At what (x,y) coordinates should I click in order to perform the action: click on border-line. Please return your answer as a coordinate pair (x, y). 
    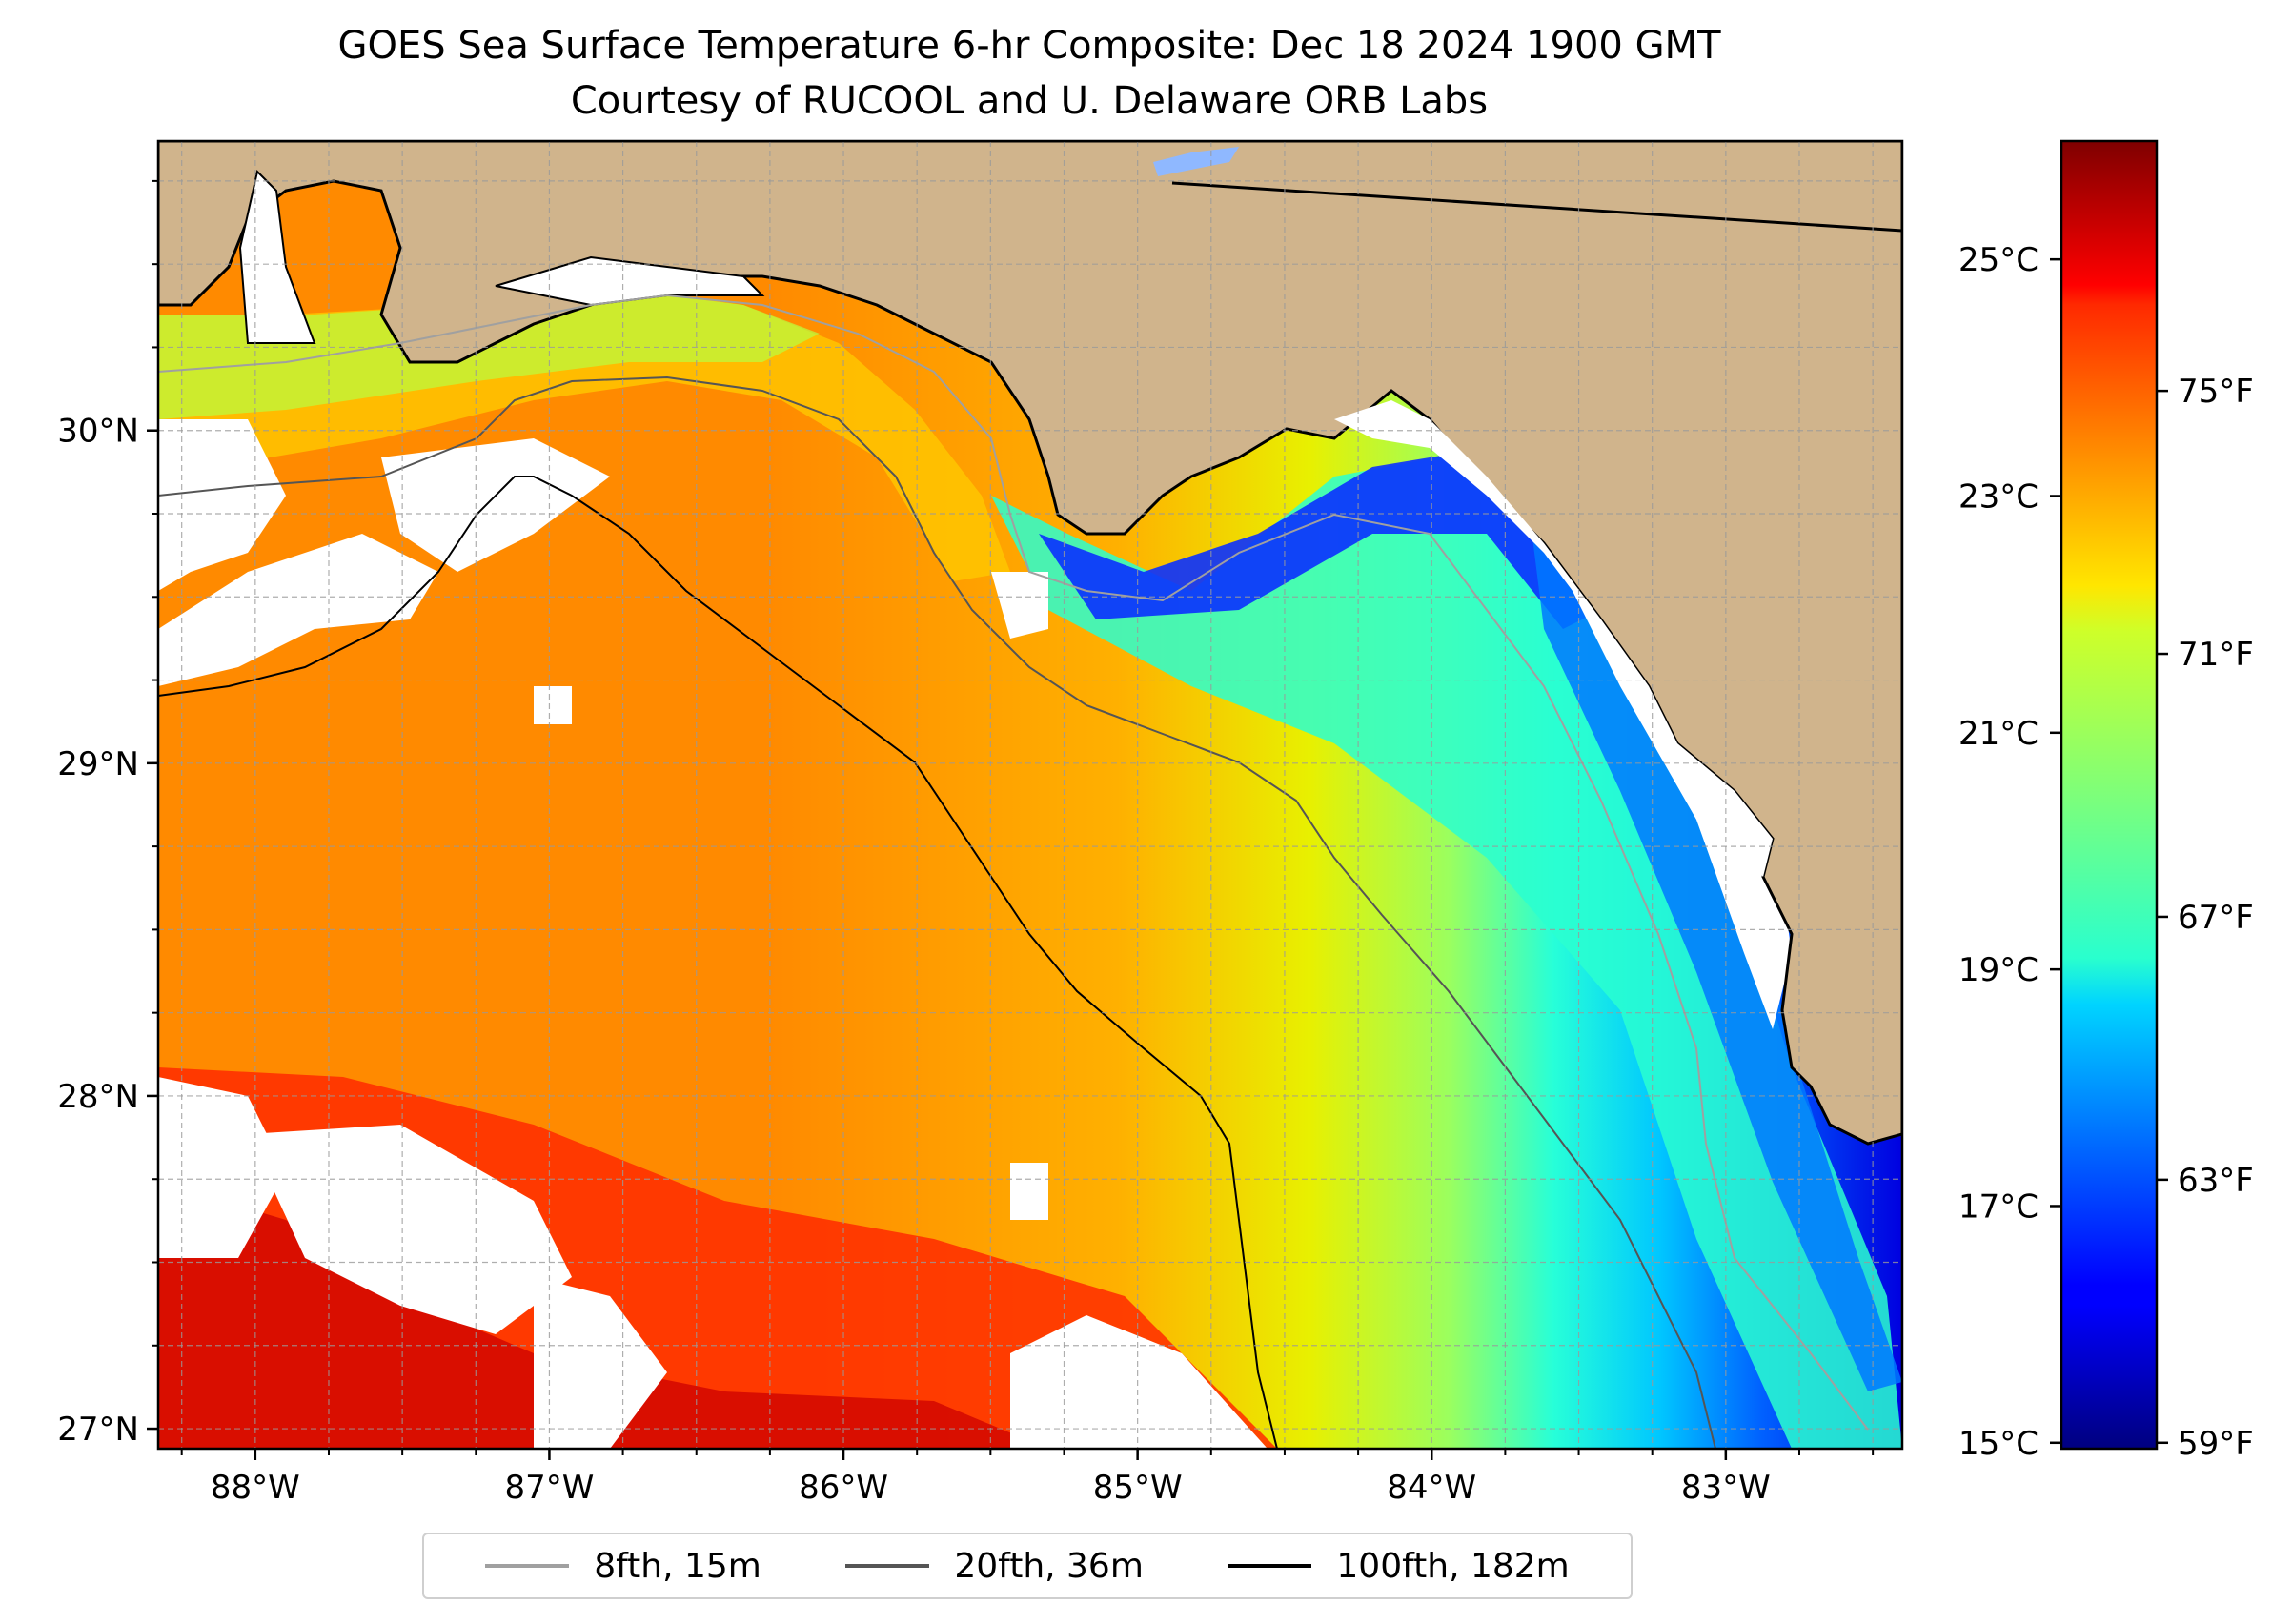
    Looking at the image, I should click on (1537, 207).